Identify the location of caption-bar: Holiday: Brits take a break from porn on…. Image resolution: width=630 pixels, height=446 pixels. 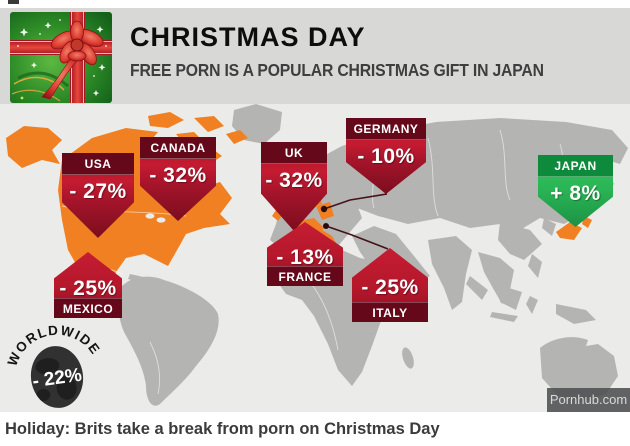
(315, 429).